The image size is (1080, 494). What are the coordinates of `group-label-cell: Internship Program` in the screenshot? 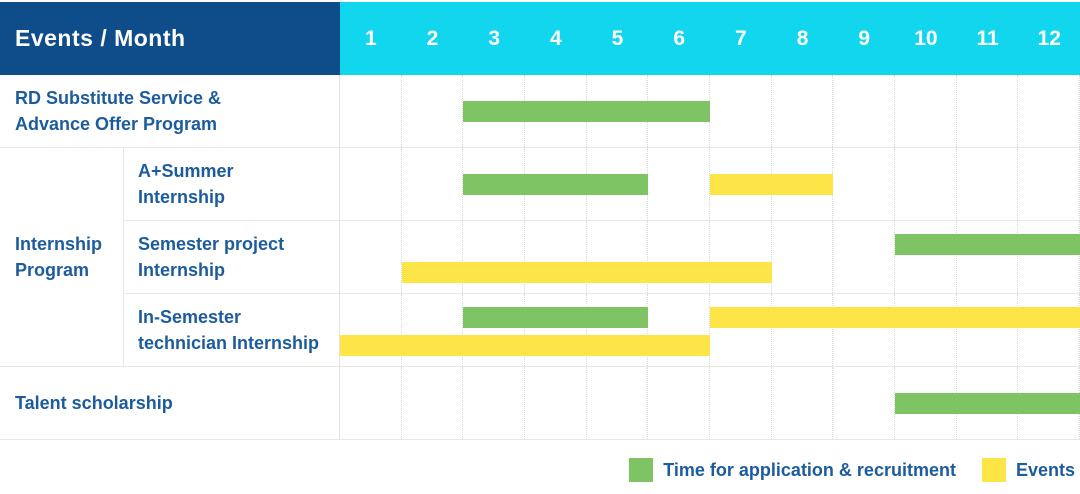 It's located at (62, 257).